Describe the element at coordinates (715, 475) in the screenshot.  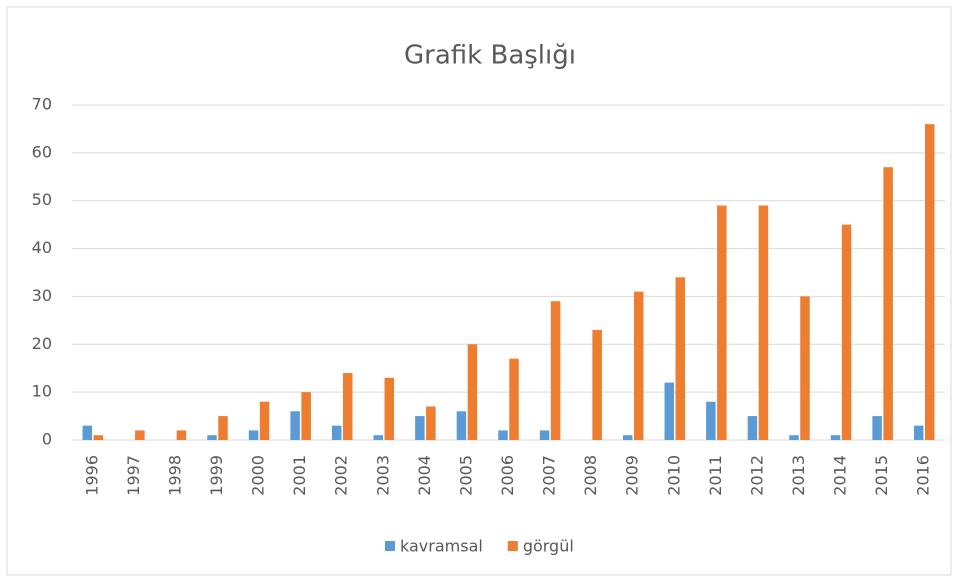
I see `x-tick-label: 2011` at that location.